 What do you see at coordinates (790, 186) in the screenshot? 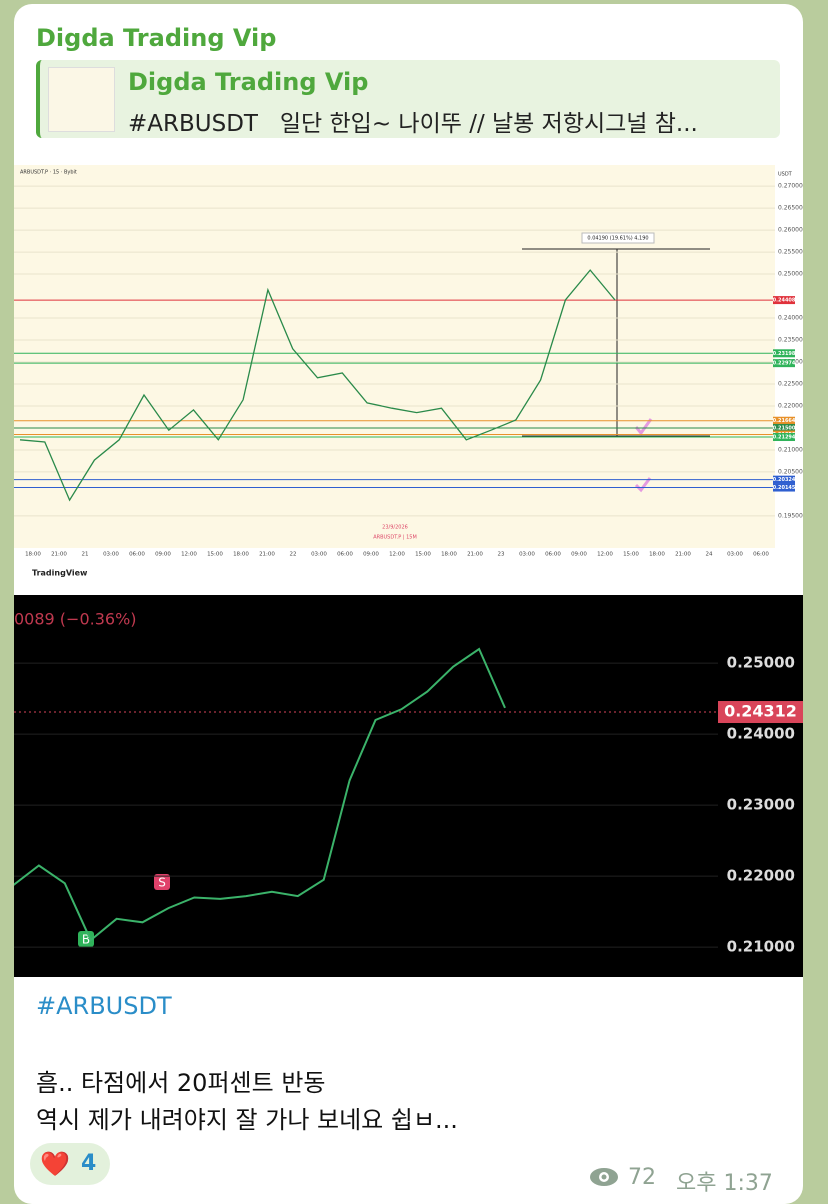
I see `y-tick-label: 0.27000` at bounding box center [790, 186].